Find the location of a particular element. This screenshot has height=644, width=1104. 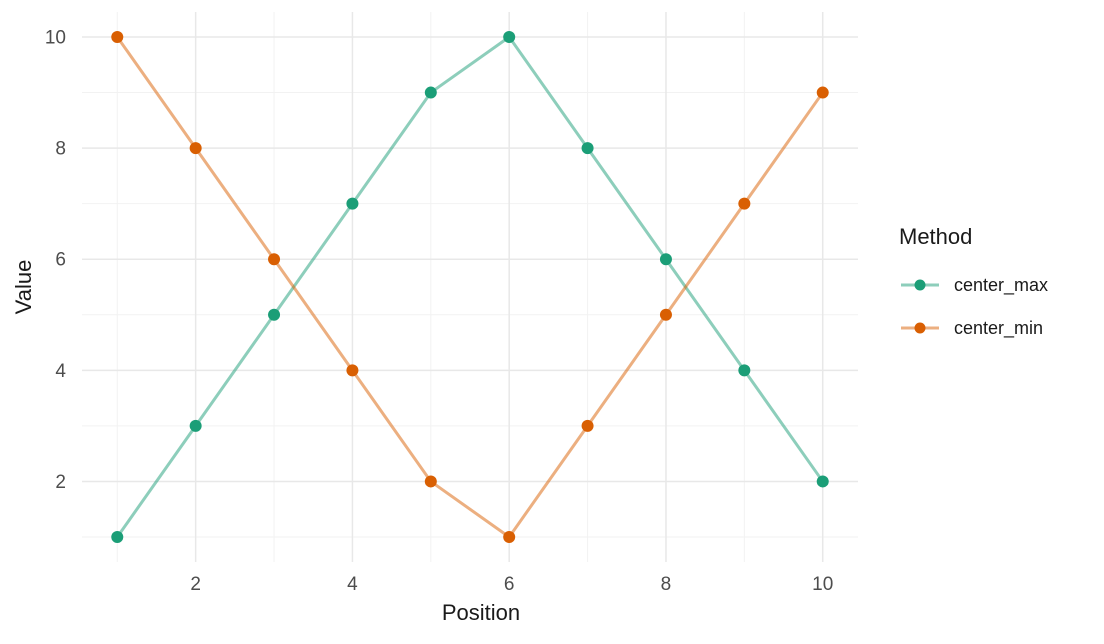

legend: Method center_max center_min is located at coordinates (973, 290).